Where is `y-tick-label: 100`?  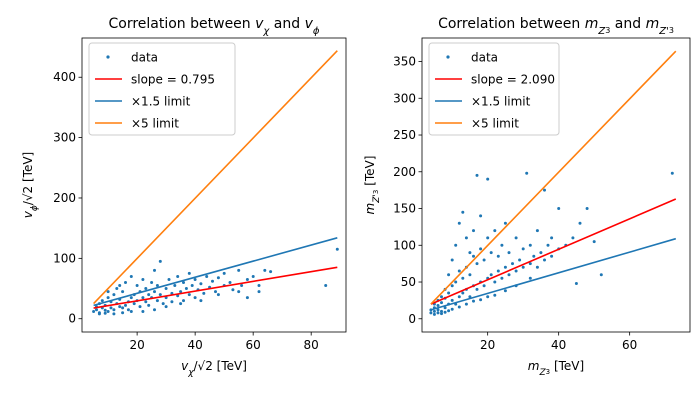 y-tick-label: 100 is located at coordinates (404, 245).